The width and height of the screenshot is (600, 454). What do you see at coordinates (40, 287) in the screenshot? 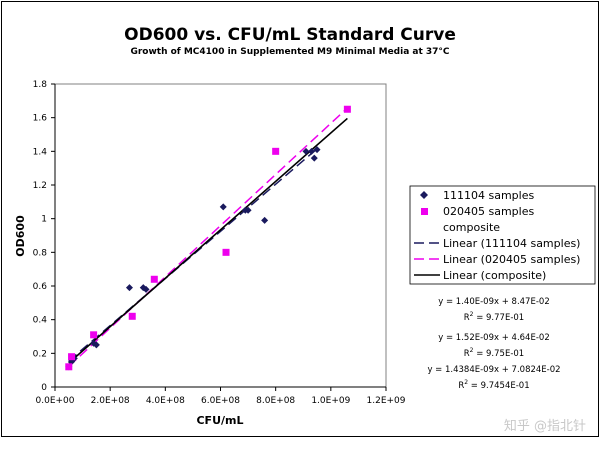
I see `y-tick-label: 0.6` at bounding box center [40, 287].